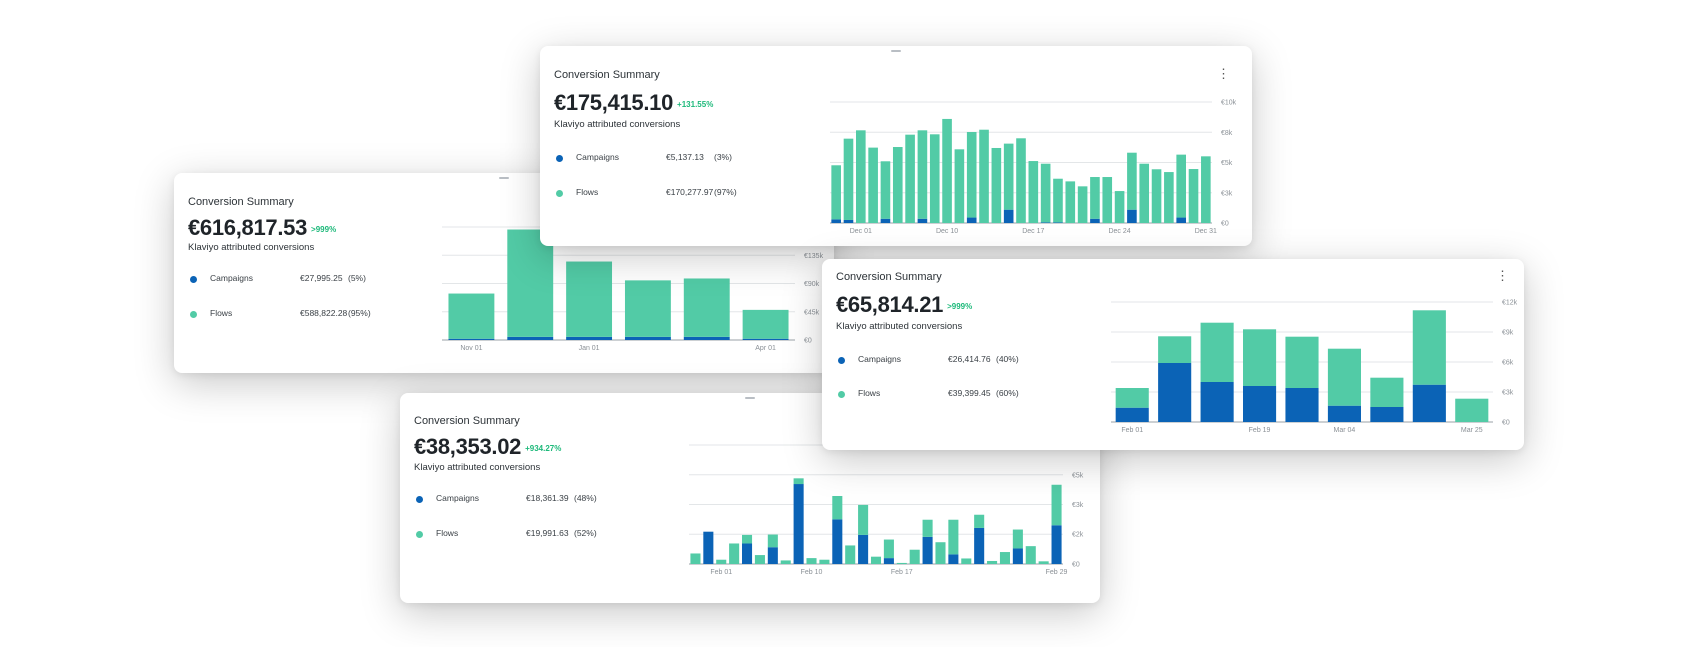  Describe the element at coordinates (534, 534) in the screenshot. I see `legend-flows: Flows €19,991.63 (52%)` at that location.